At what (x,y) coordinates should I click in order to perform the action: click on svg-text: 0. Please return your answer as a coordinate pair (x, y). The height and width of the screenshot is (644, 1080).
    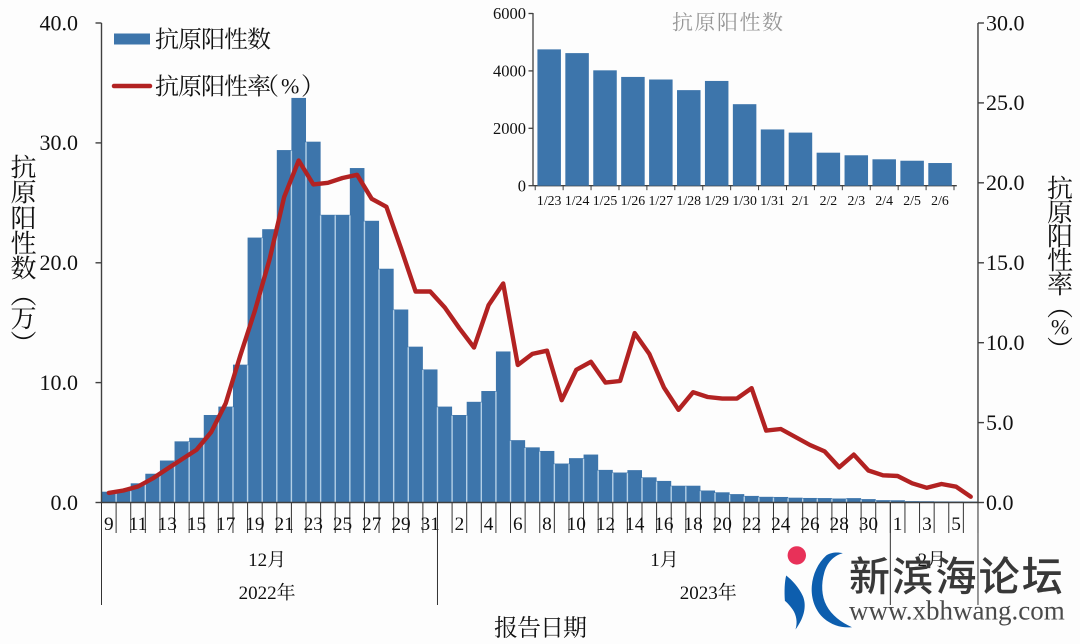
    Looking at the image, I should click on (522, 185).